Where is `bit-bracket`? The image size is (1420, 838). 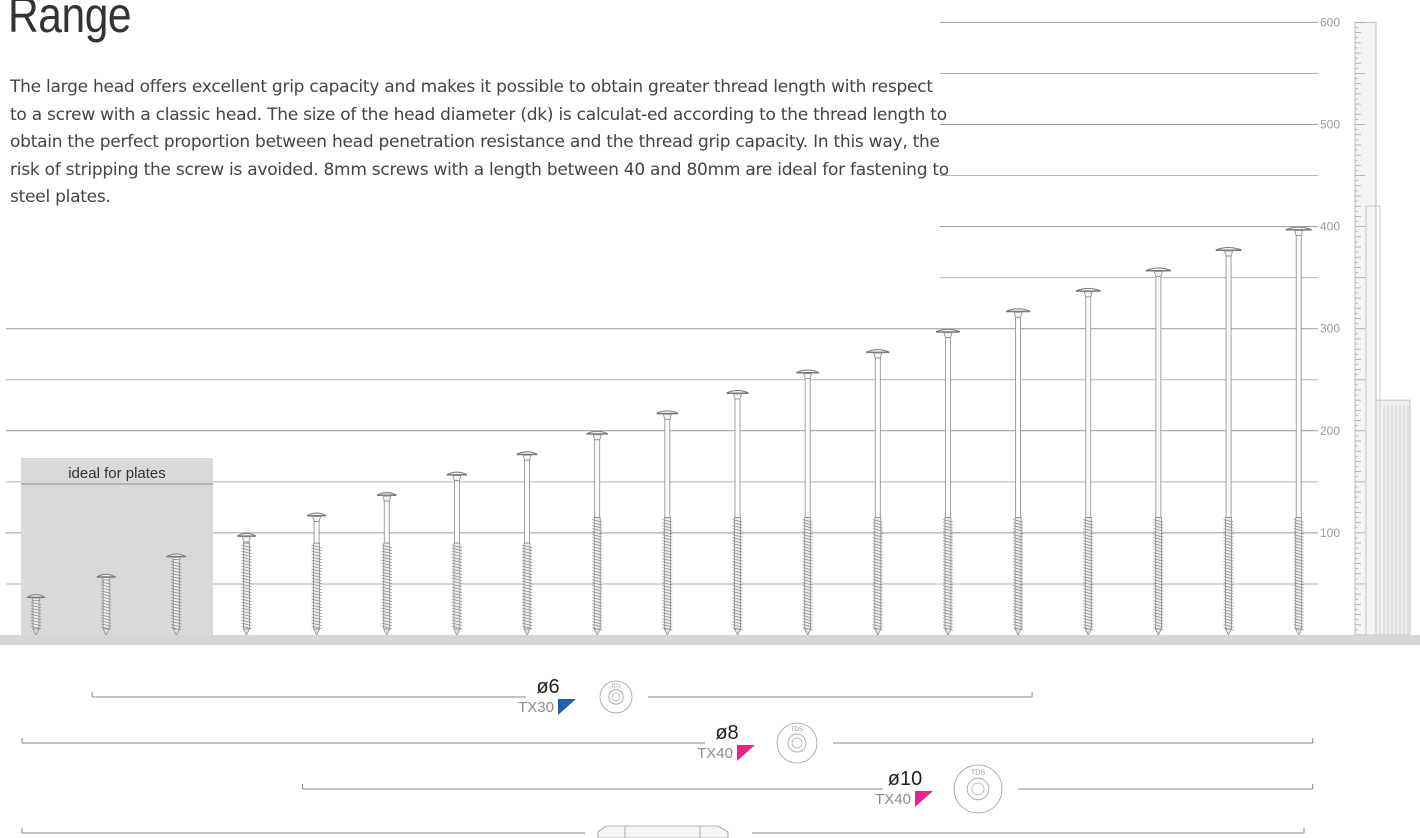
bit-bracket is located at coordinates (663, 831).